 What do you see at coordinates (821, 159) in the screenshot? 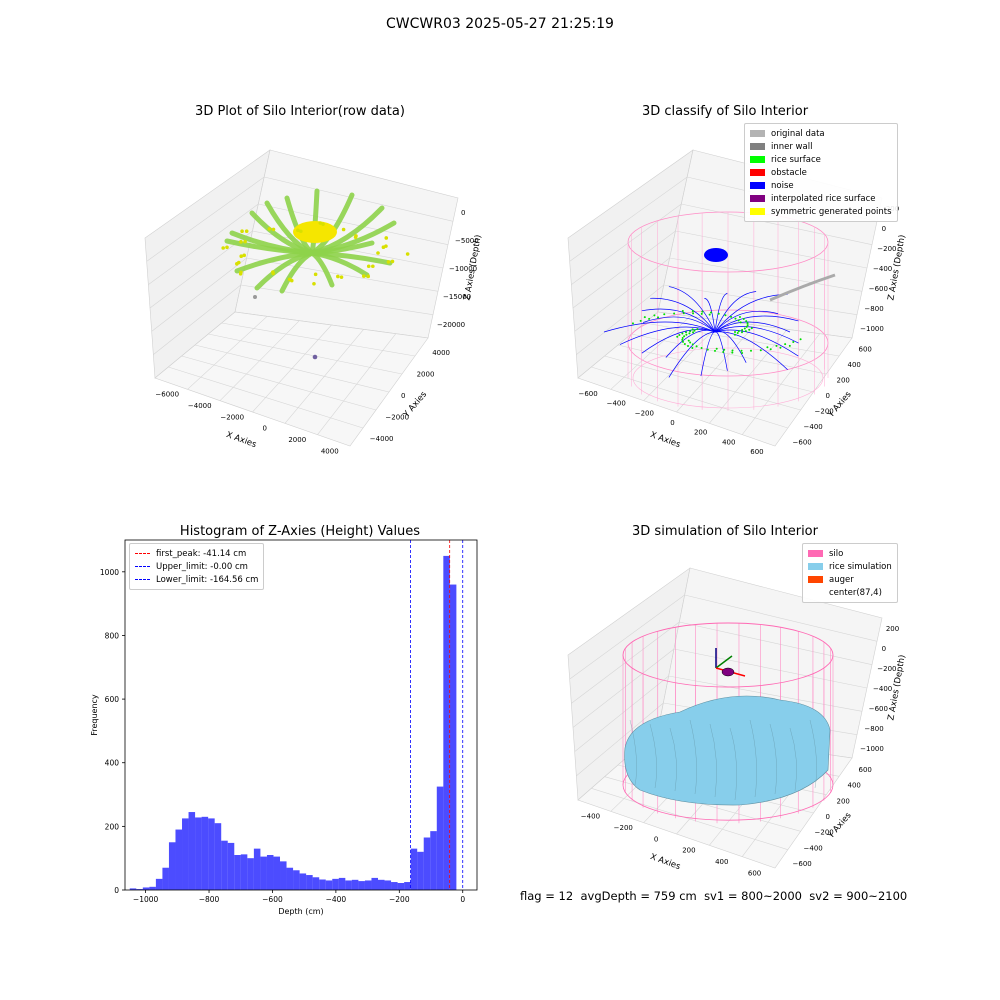
I see `legend-entry-rice-surface: rice surface` at bounding box center [821, 159].